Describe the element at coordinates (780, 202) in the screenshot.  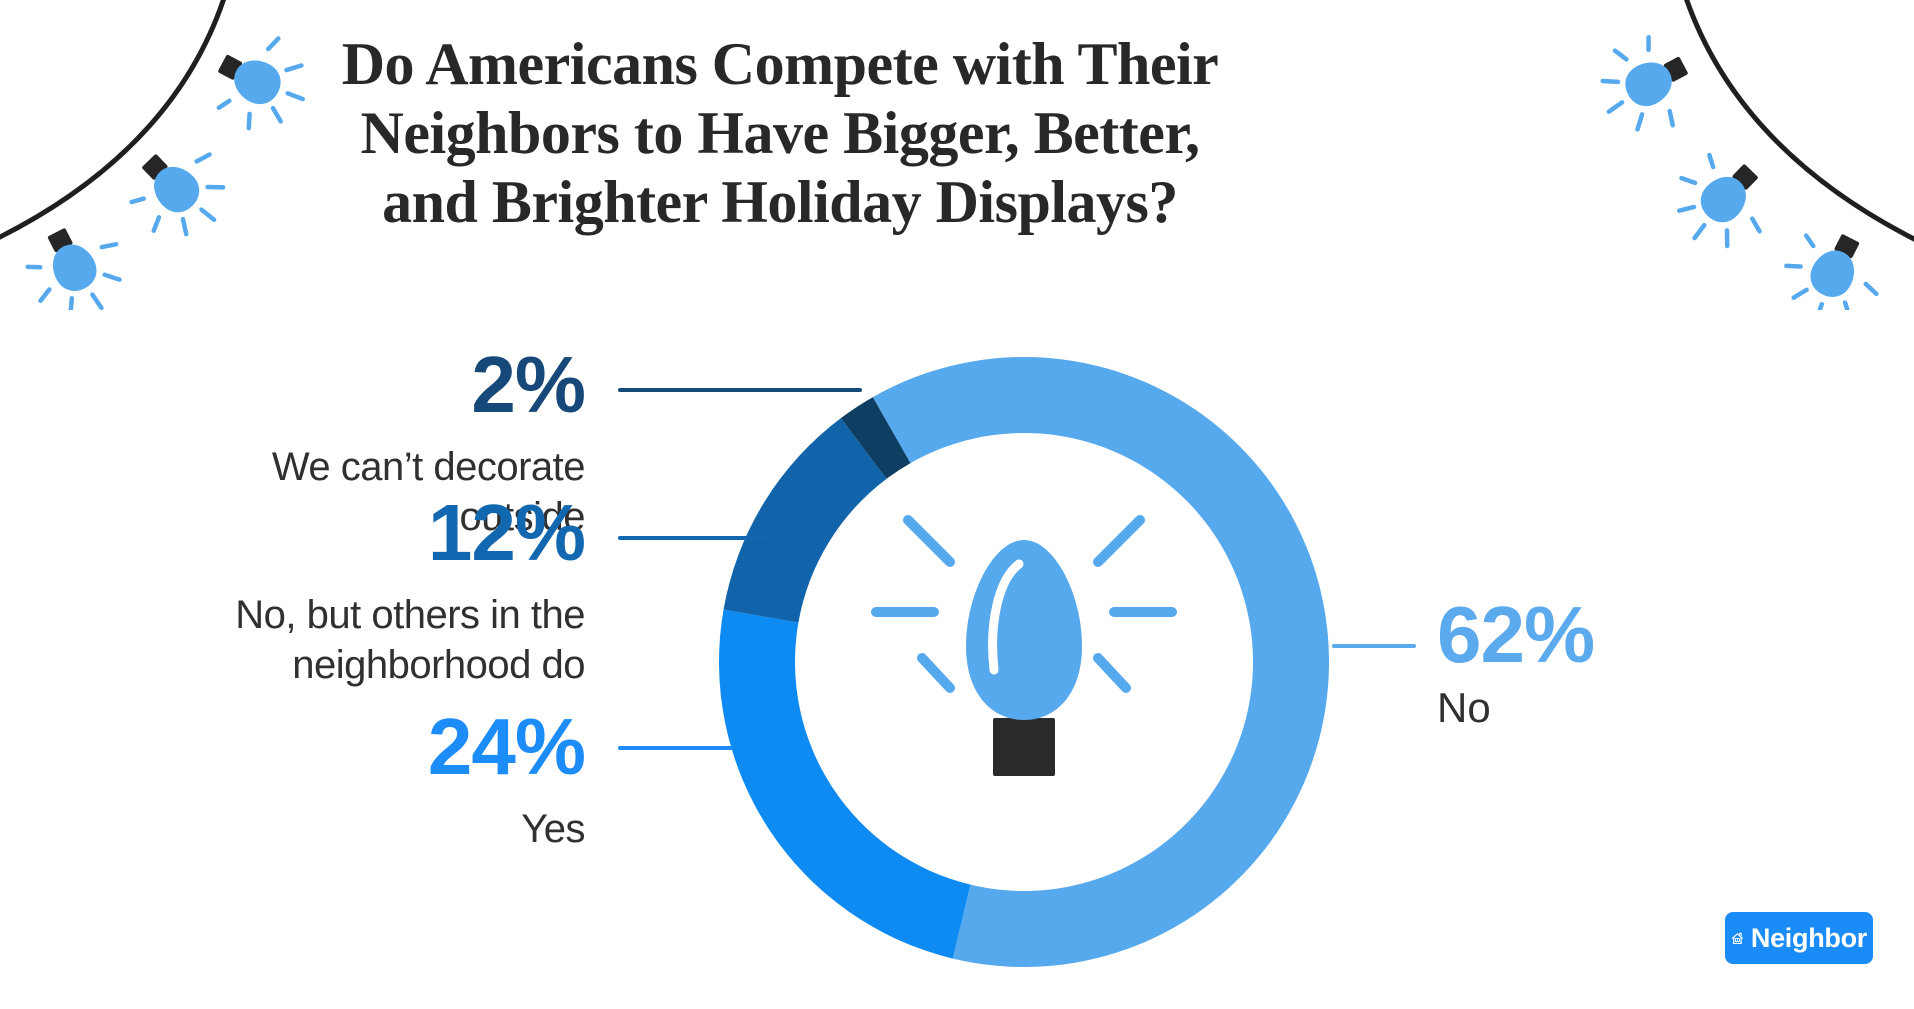
I see `title-line: and Brighter Holiday Displays?` at that location.